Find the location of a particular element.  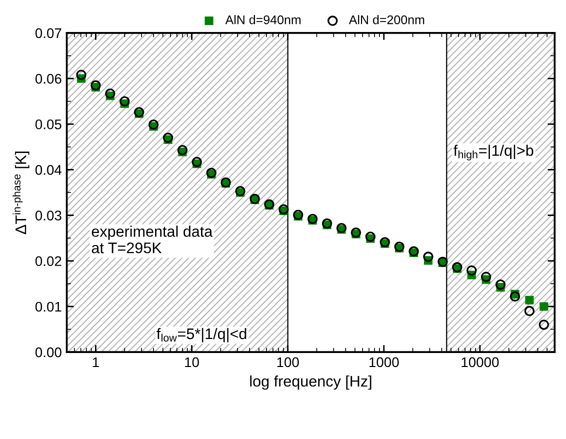

x-tick-label: 10000 is located at coordinates (480, 362).